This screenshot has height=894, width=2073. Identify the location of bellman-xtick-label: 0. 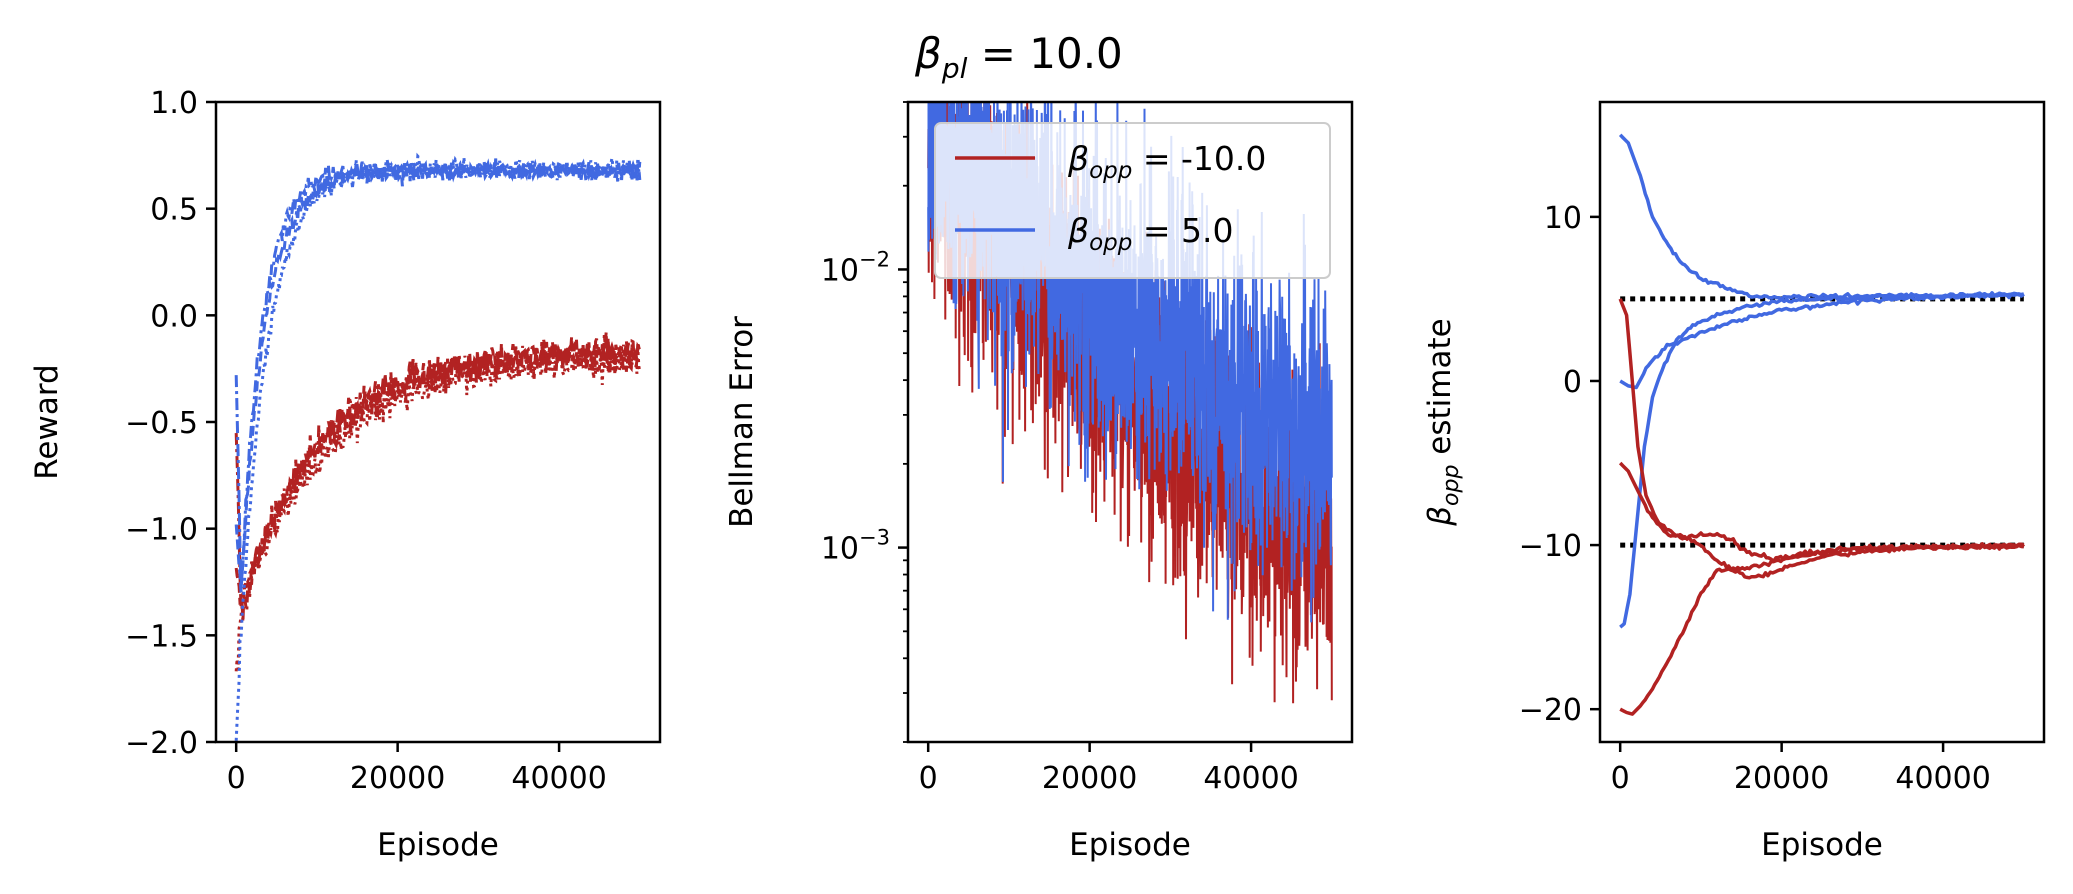
(928, 778).